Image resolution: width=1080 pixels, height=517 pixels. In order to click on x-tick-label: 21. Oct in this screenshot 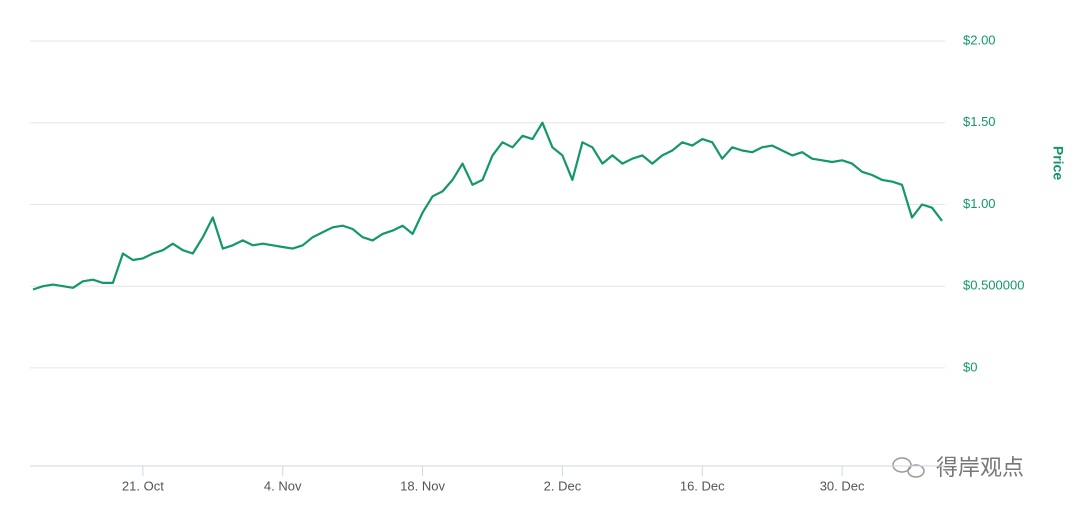, I will do `click(143, 485)`.